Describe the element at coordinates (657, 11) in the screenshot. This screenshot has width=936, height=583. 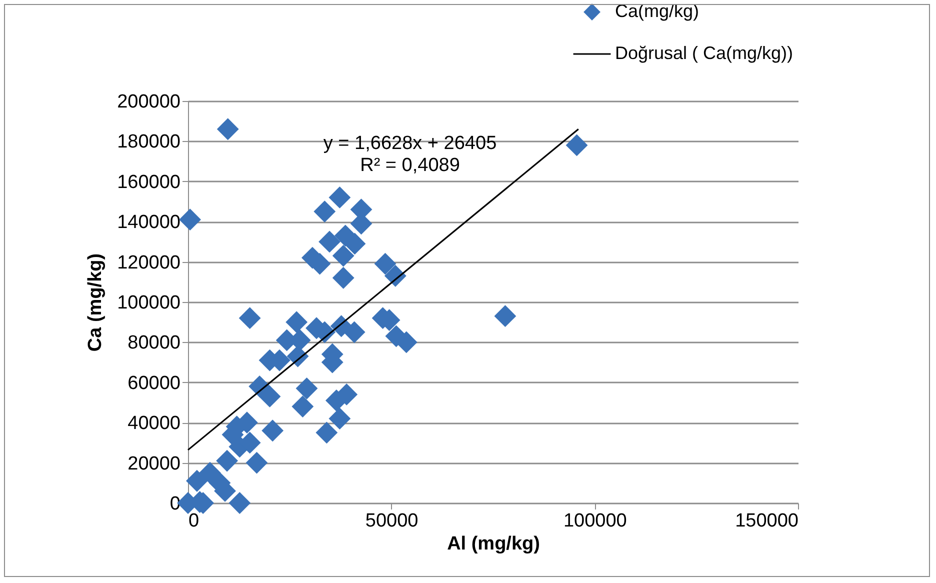
I see `legend-label: Ca(mg/kg)` at that location.